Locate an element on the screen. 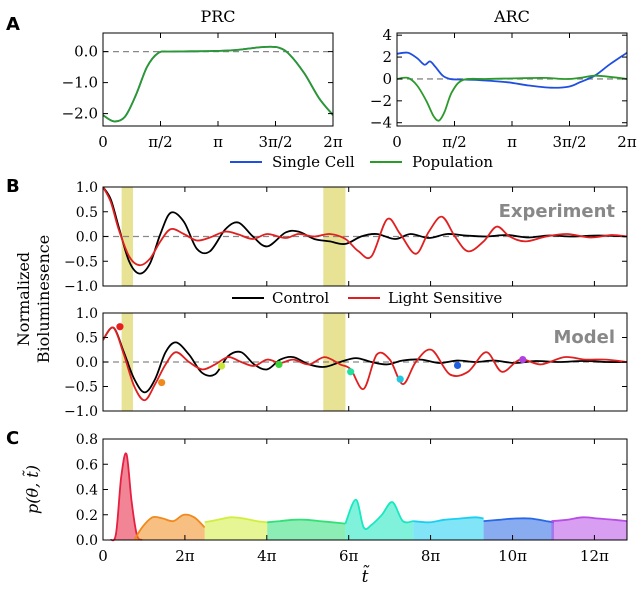 The width and height of the screenshot is (638, 589). arc-xtick-label: 0 is located at coordinates (397, 142).